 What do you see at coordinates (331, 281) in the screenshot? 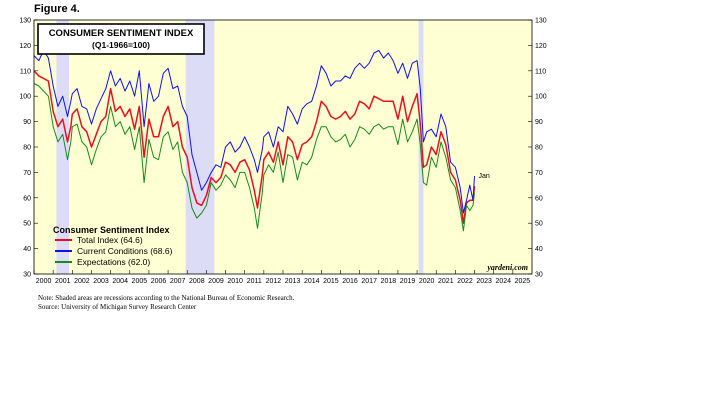
I see `x-tick-label: 2015` at bounding box center [331, 281].